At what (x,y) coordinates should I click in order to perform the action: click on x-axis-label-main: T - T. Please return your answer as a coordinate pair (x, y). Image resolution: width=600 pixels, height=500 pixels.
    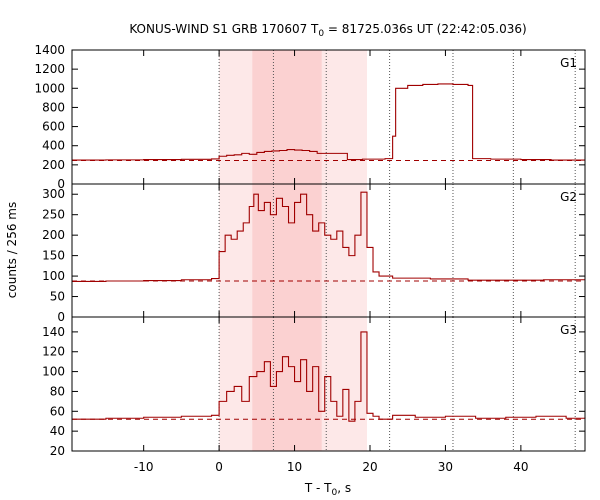
    Looking at the image, I should click on (318, 488).